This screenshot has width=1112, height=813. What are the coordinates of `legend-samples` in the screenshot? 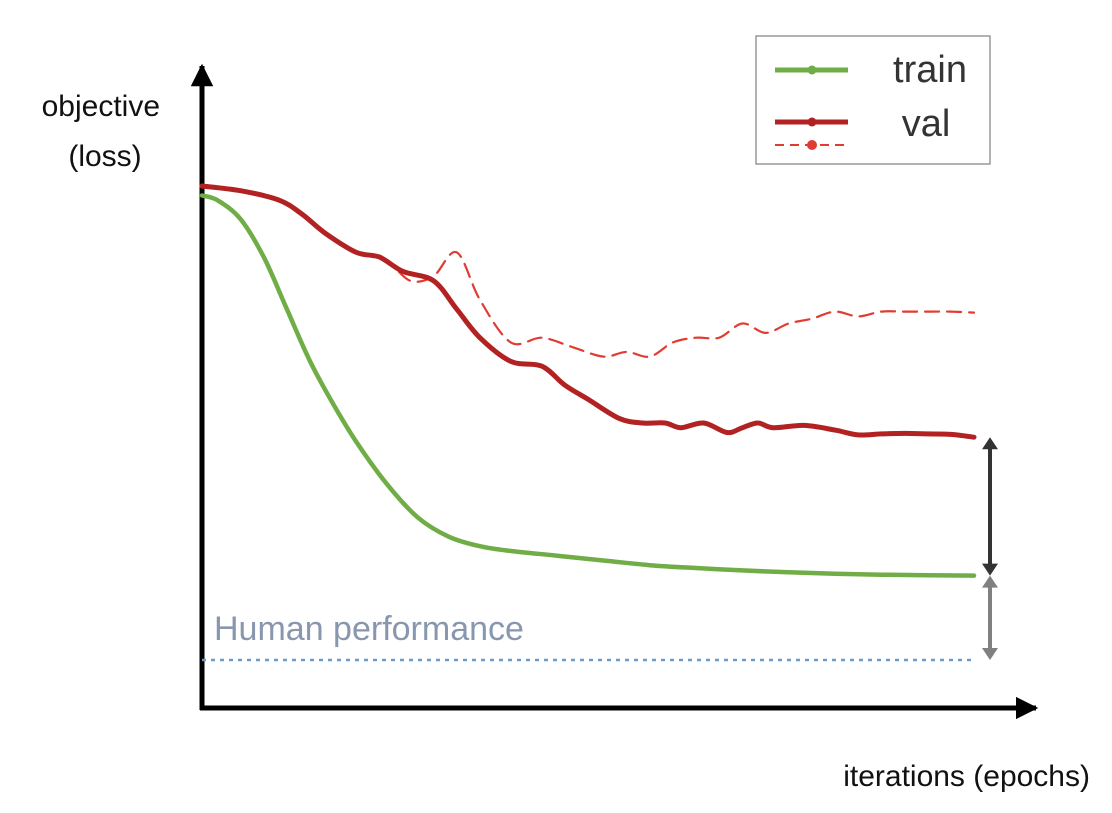 It's located at (811, 107).